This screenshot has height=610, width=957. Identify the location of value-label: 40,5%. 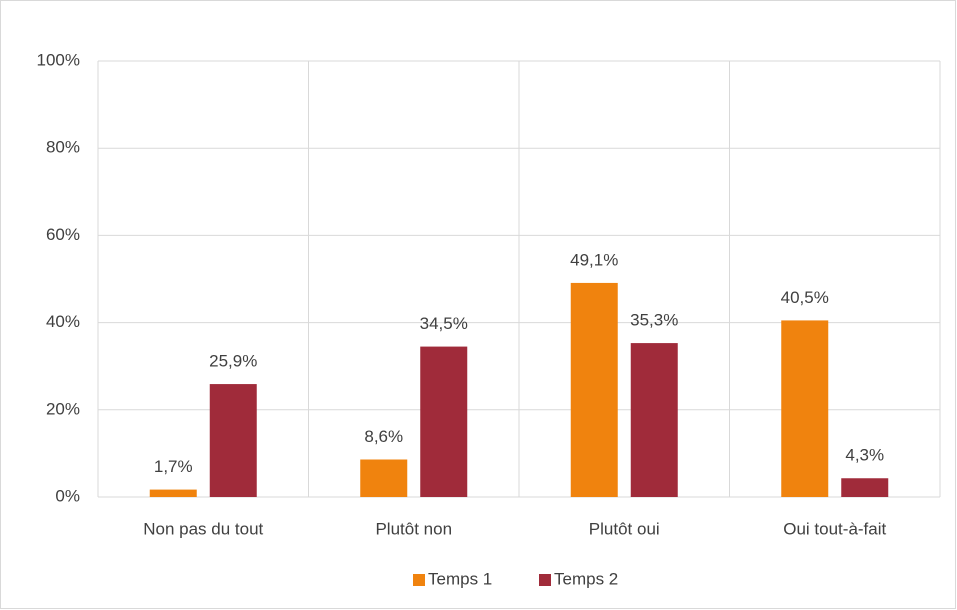
(805, 297).